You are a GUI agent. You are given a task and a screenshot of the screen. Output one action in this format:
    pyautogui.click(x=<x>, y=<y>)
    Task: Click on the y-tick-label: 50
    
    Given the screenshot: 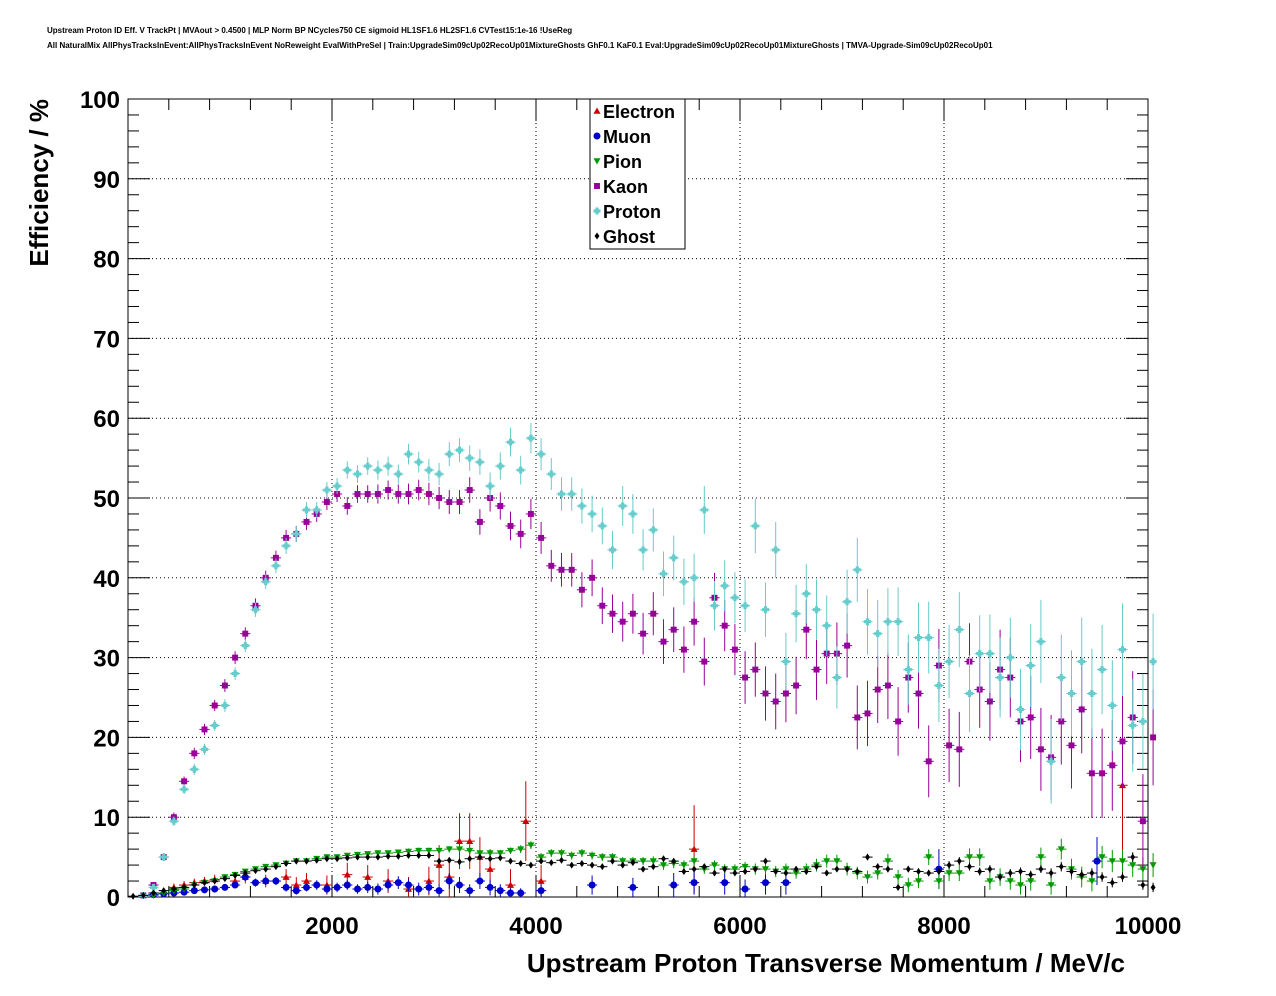 What is the action you would take?
    pyautogui.click(x=106, y=499)
    